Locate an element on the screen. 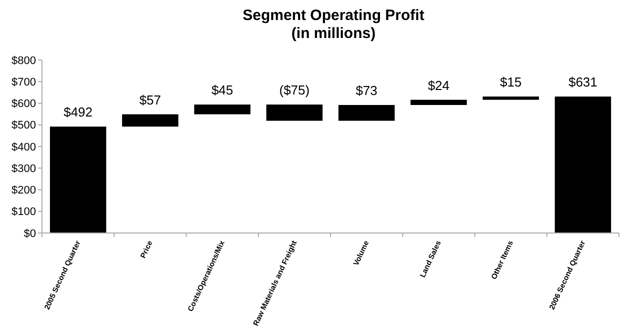 The width and height of the screenshot is (627, 333). y-tick-label: $800 is located at coordinates (24, 60).